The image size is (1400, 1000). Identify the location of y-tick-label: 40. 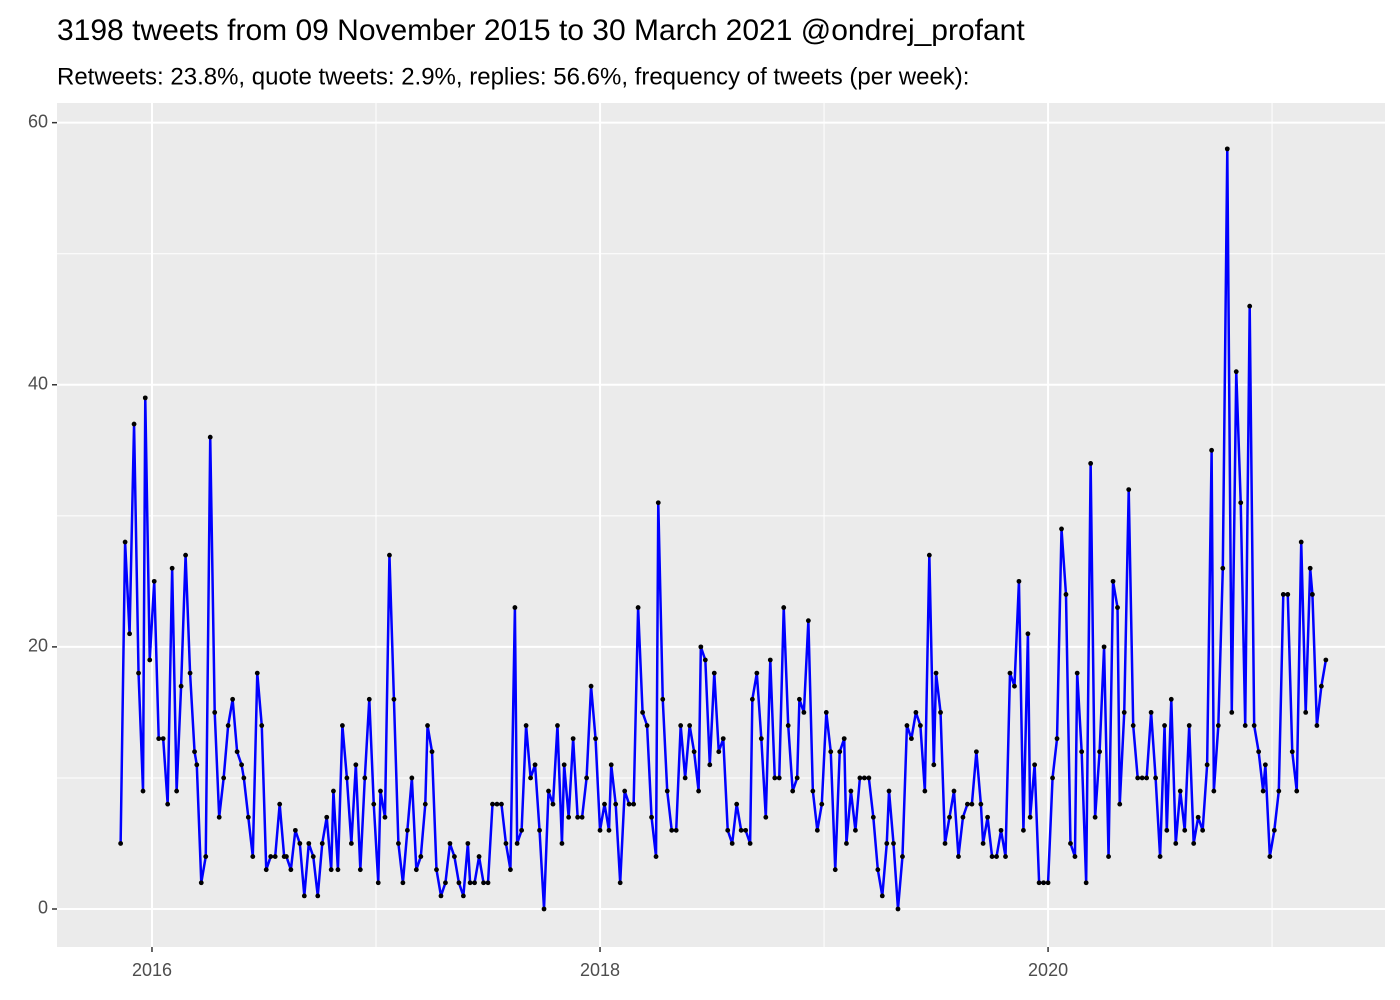
(38, 384).